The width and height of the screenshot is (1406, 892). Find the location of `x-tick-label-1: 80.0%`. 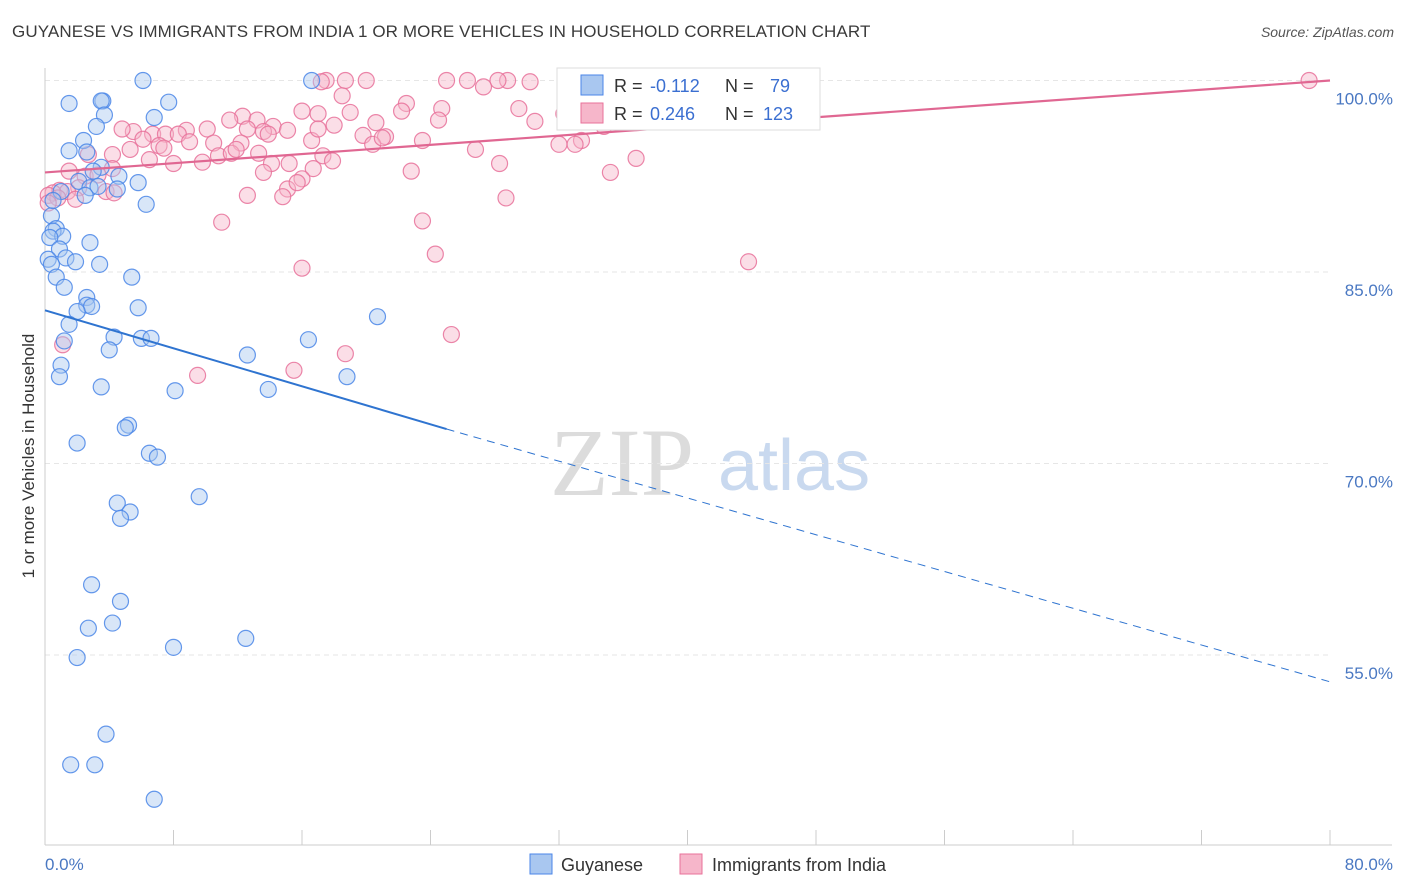

x-tick-label-1: 80.0% is located at coordinates (1369, 864).